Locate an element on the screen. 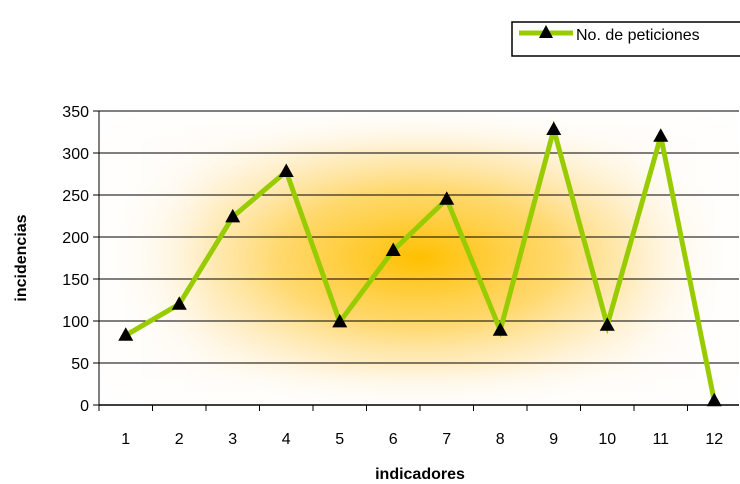 This screenshot has width=740, height=484. x-tick-label: 7 is located at coordinates (446, 439).